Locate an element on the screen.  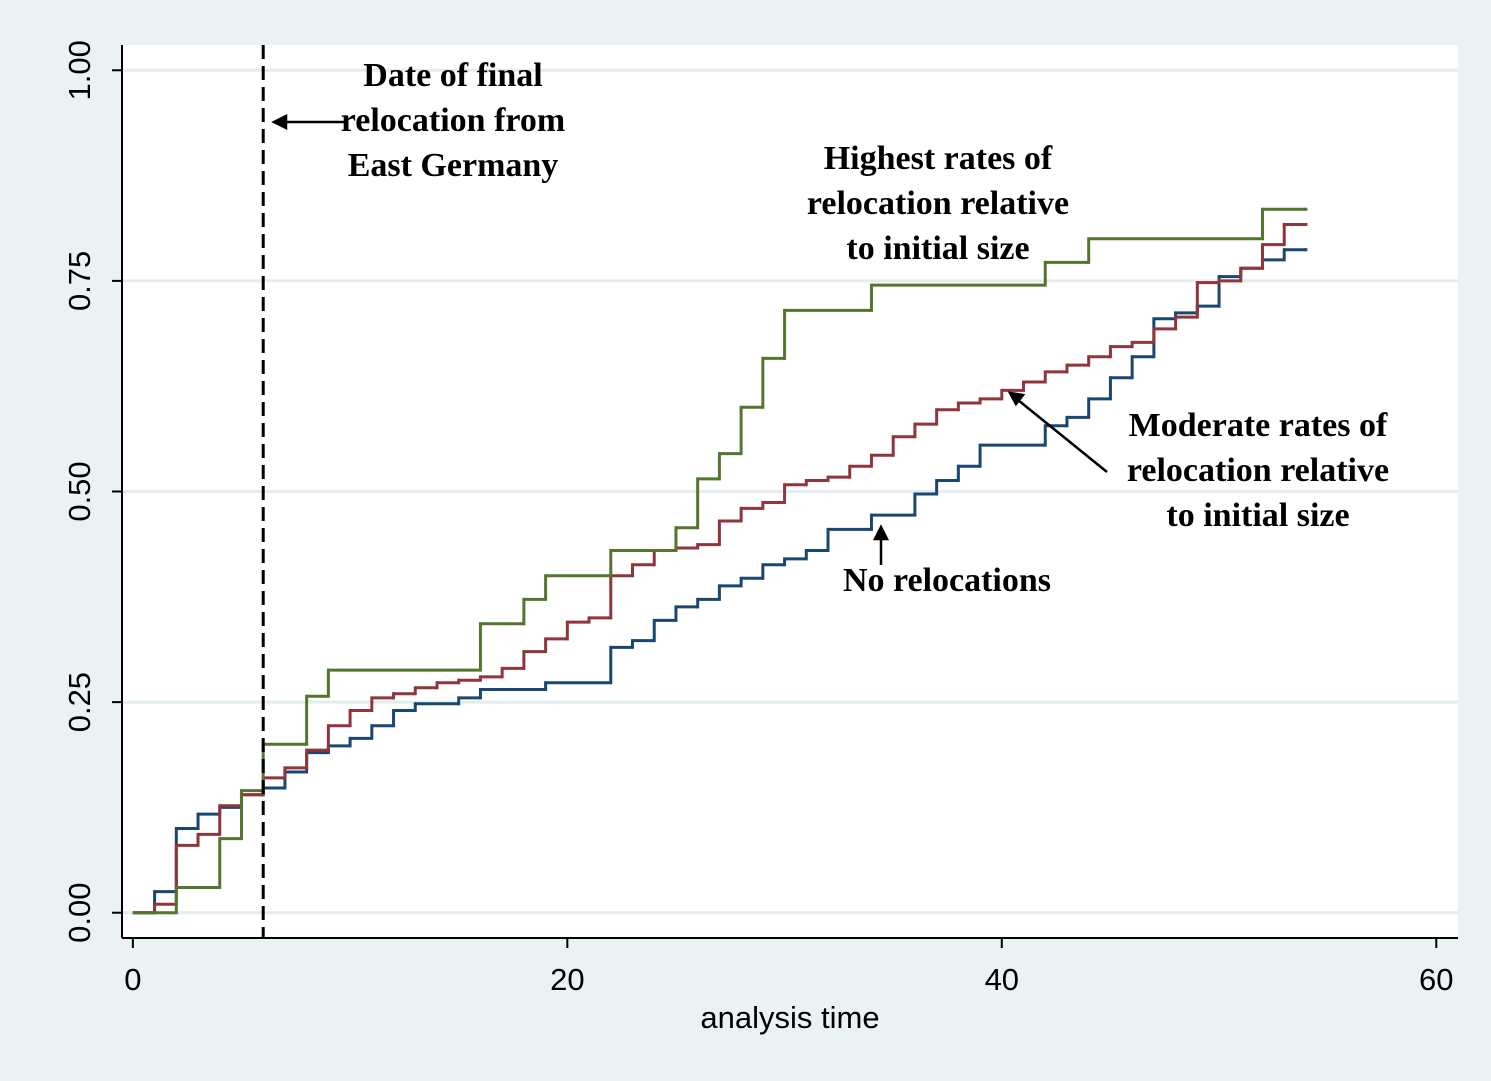
x-tick-label: 0 is located at coordinates (132, 979).